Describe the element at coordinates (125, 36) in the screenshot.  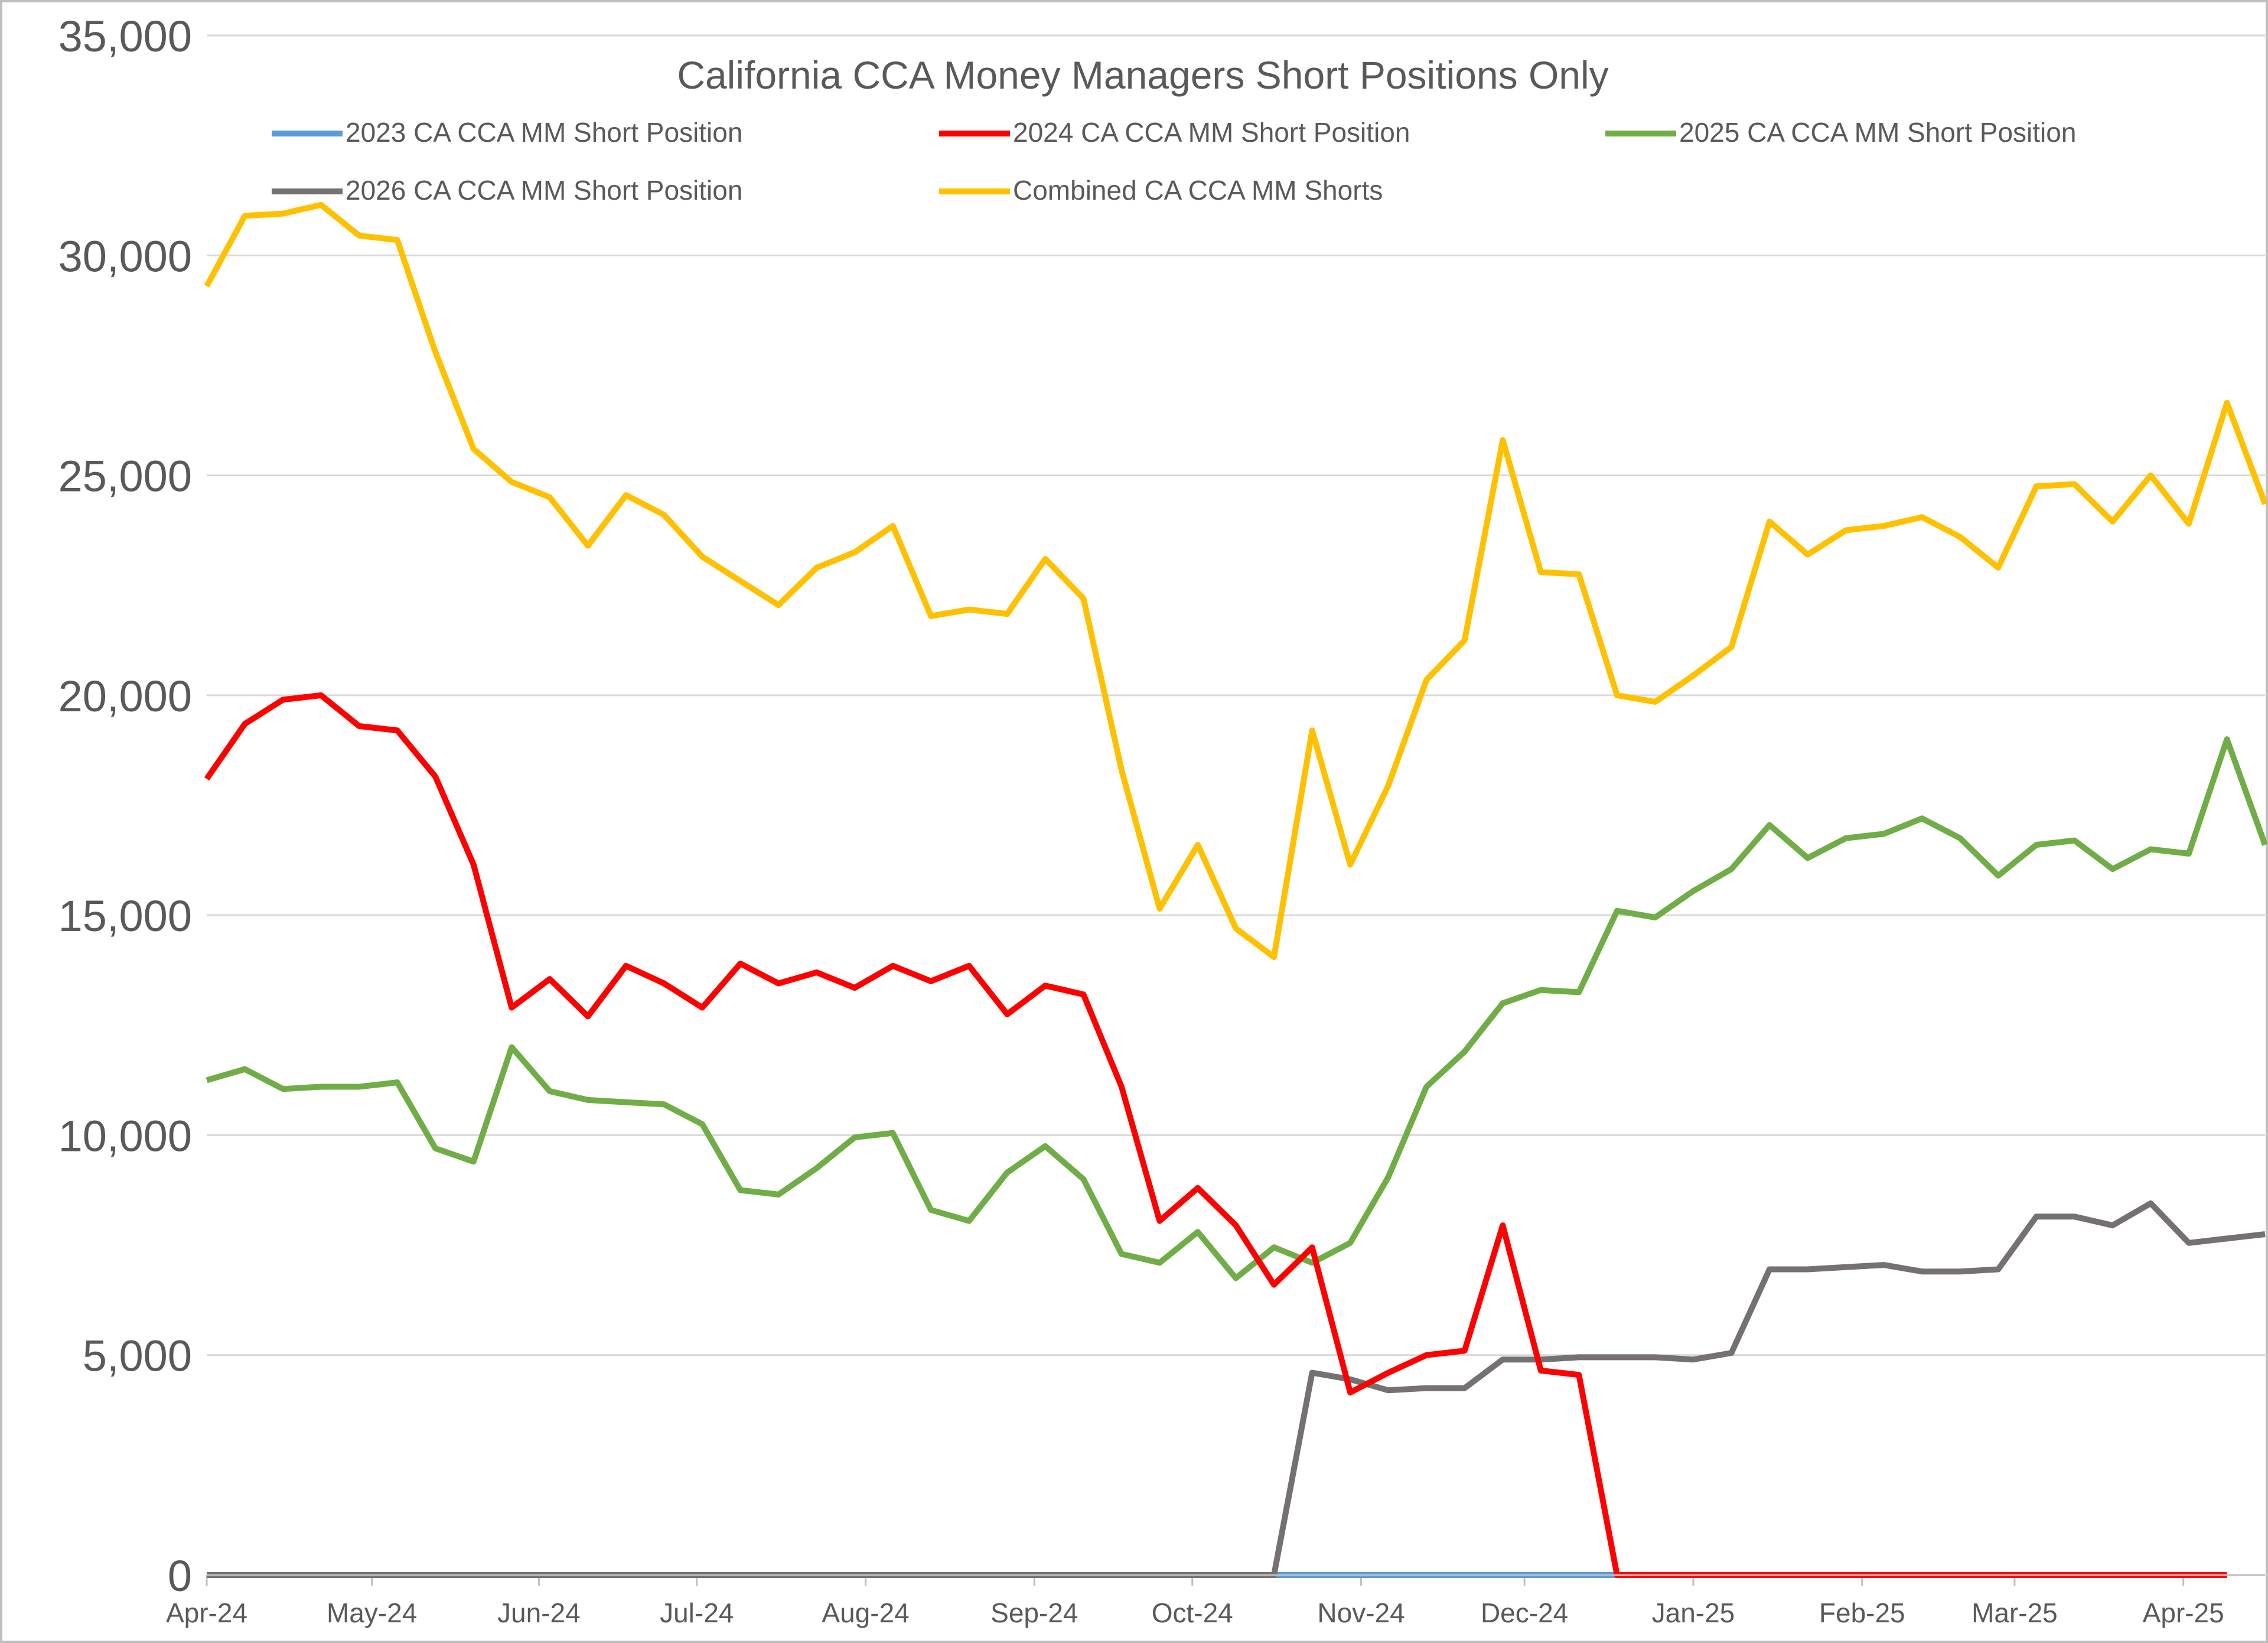
I see `y-tick-label: 35,000` at that location.